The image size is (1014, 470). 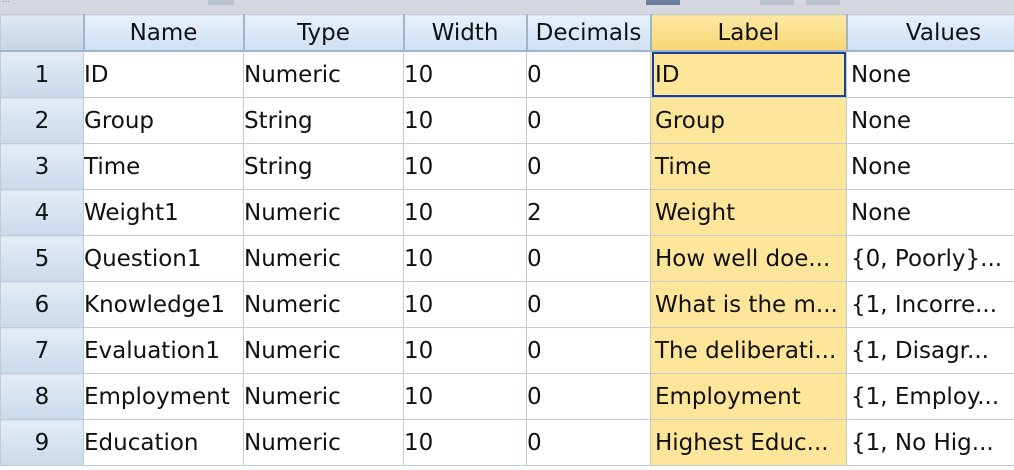 What do you see at coordinates (465, 33) in the screenshot?
I see `column-header-width: Width` at bounding box center [465, 33].